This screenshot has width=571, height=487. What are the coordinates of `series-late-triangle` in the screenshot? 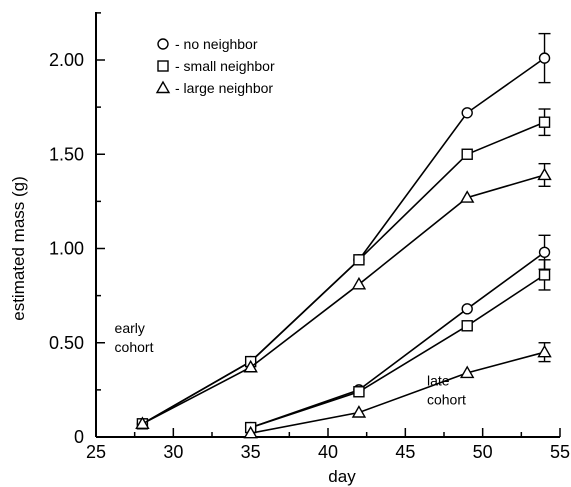 It's located at (397, 390).